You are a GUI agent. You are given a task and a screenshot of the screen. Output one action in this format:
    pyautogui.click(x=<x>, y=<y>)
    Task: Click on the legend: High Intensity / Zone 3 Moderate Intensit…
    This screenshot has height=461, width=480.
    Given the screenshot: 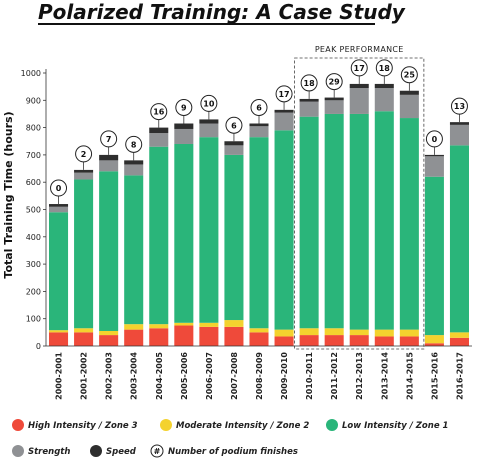 What is the action you would take?
    pyautogui.click(x=230, y=438)
    